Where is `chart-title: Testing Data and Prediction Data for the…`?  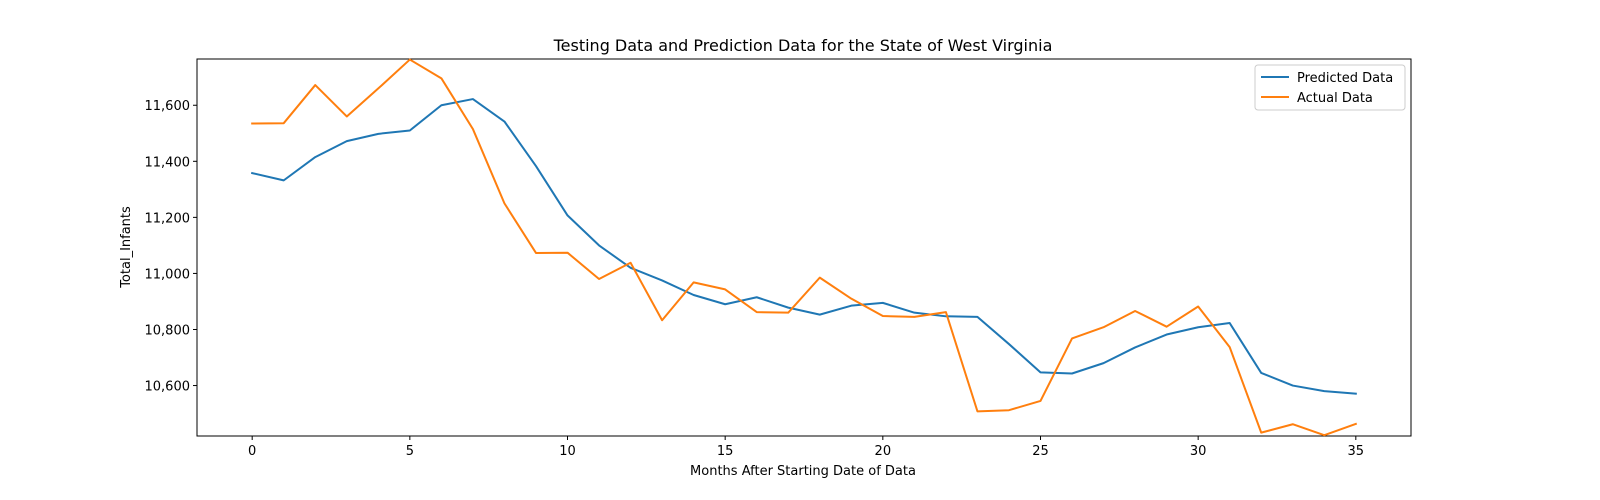 chart-title: Testing Data and Prediction Data for the… is located at coordinates (803, 45).